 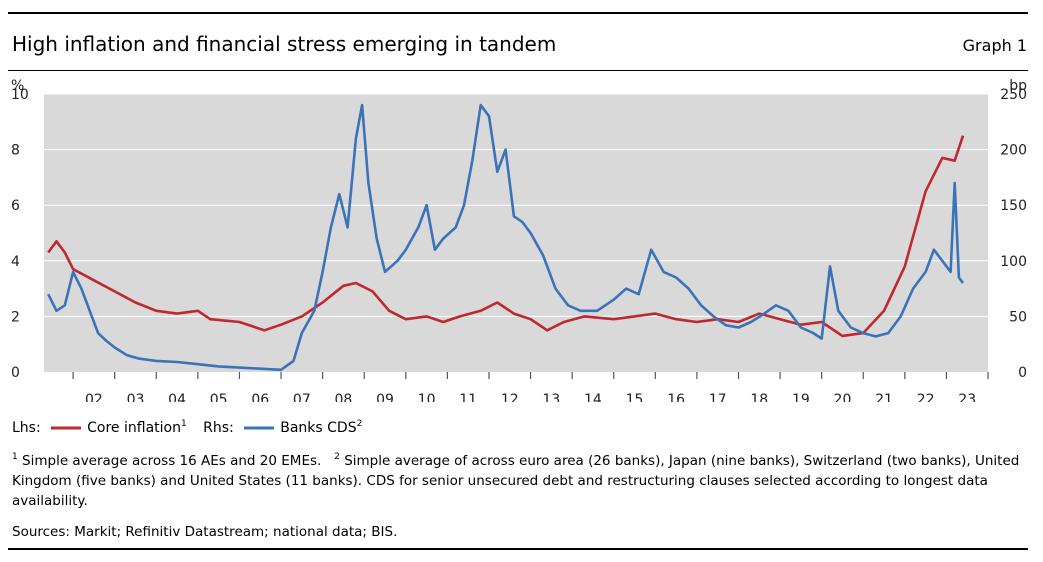 I want to click on x-tick-label: 08, so click(x=344, y=397).